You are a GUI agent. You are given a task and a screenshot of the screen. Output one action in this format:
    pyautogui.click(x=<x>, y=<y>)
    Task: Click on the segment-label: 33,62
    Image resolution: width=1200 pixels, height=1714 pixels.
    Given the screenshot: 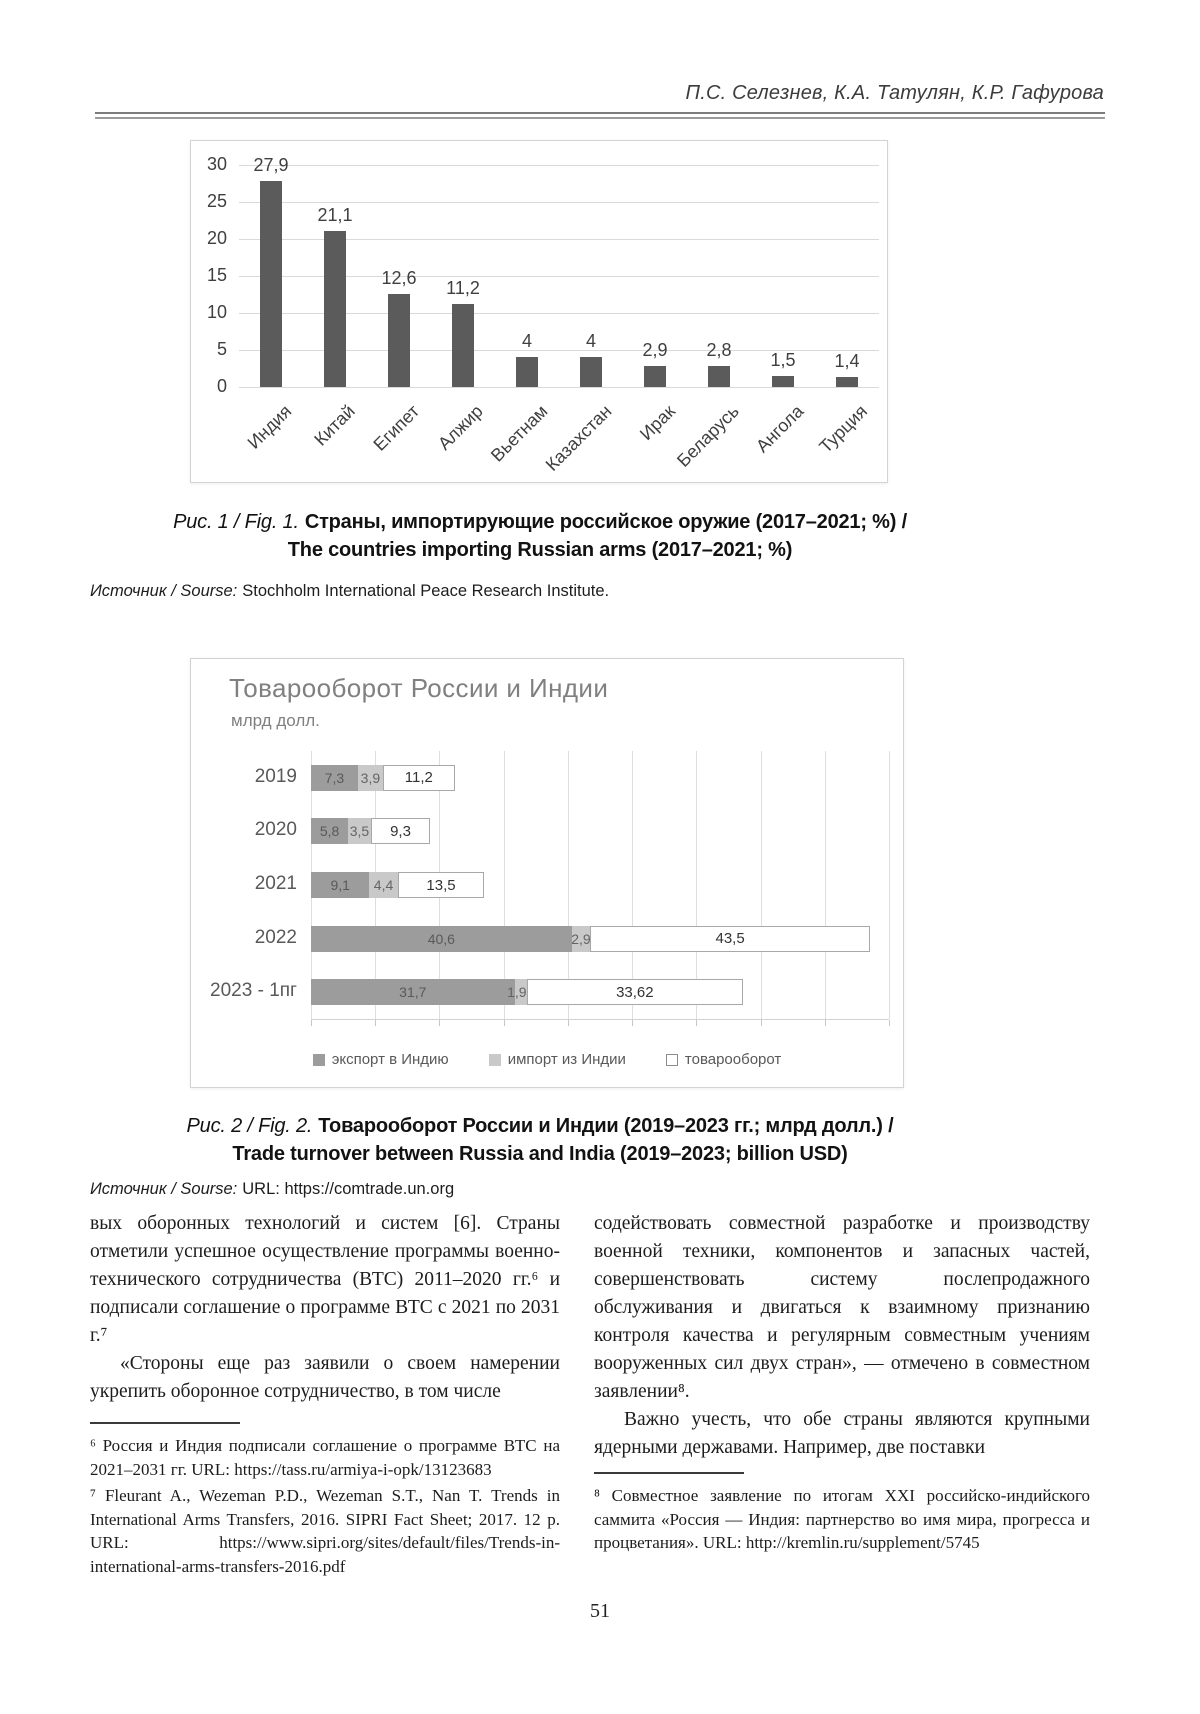 What is the action you would take?
    pyautogui.click(x=635, y=992)
    